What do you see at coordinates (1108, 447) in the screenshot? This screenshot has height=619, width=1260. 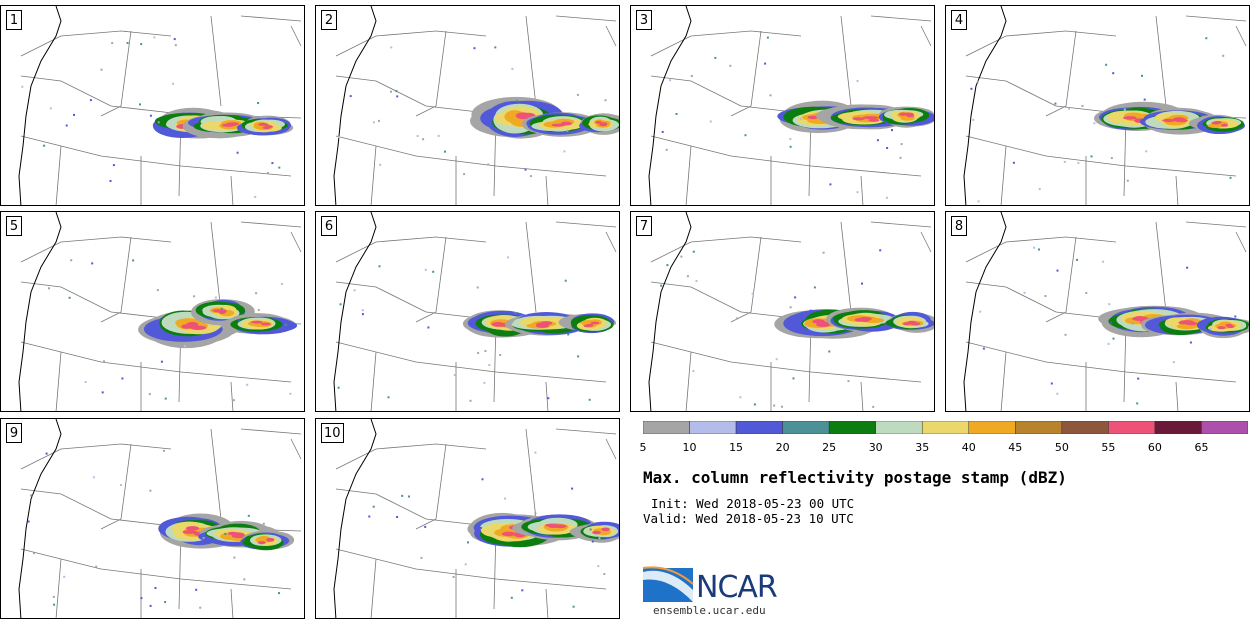 I see `colorbar-tick-label: 55` at bounding box center [1108, 447].